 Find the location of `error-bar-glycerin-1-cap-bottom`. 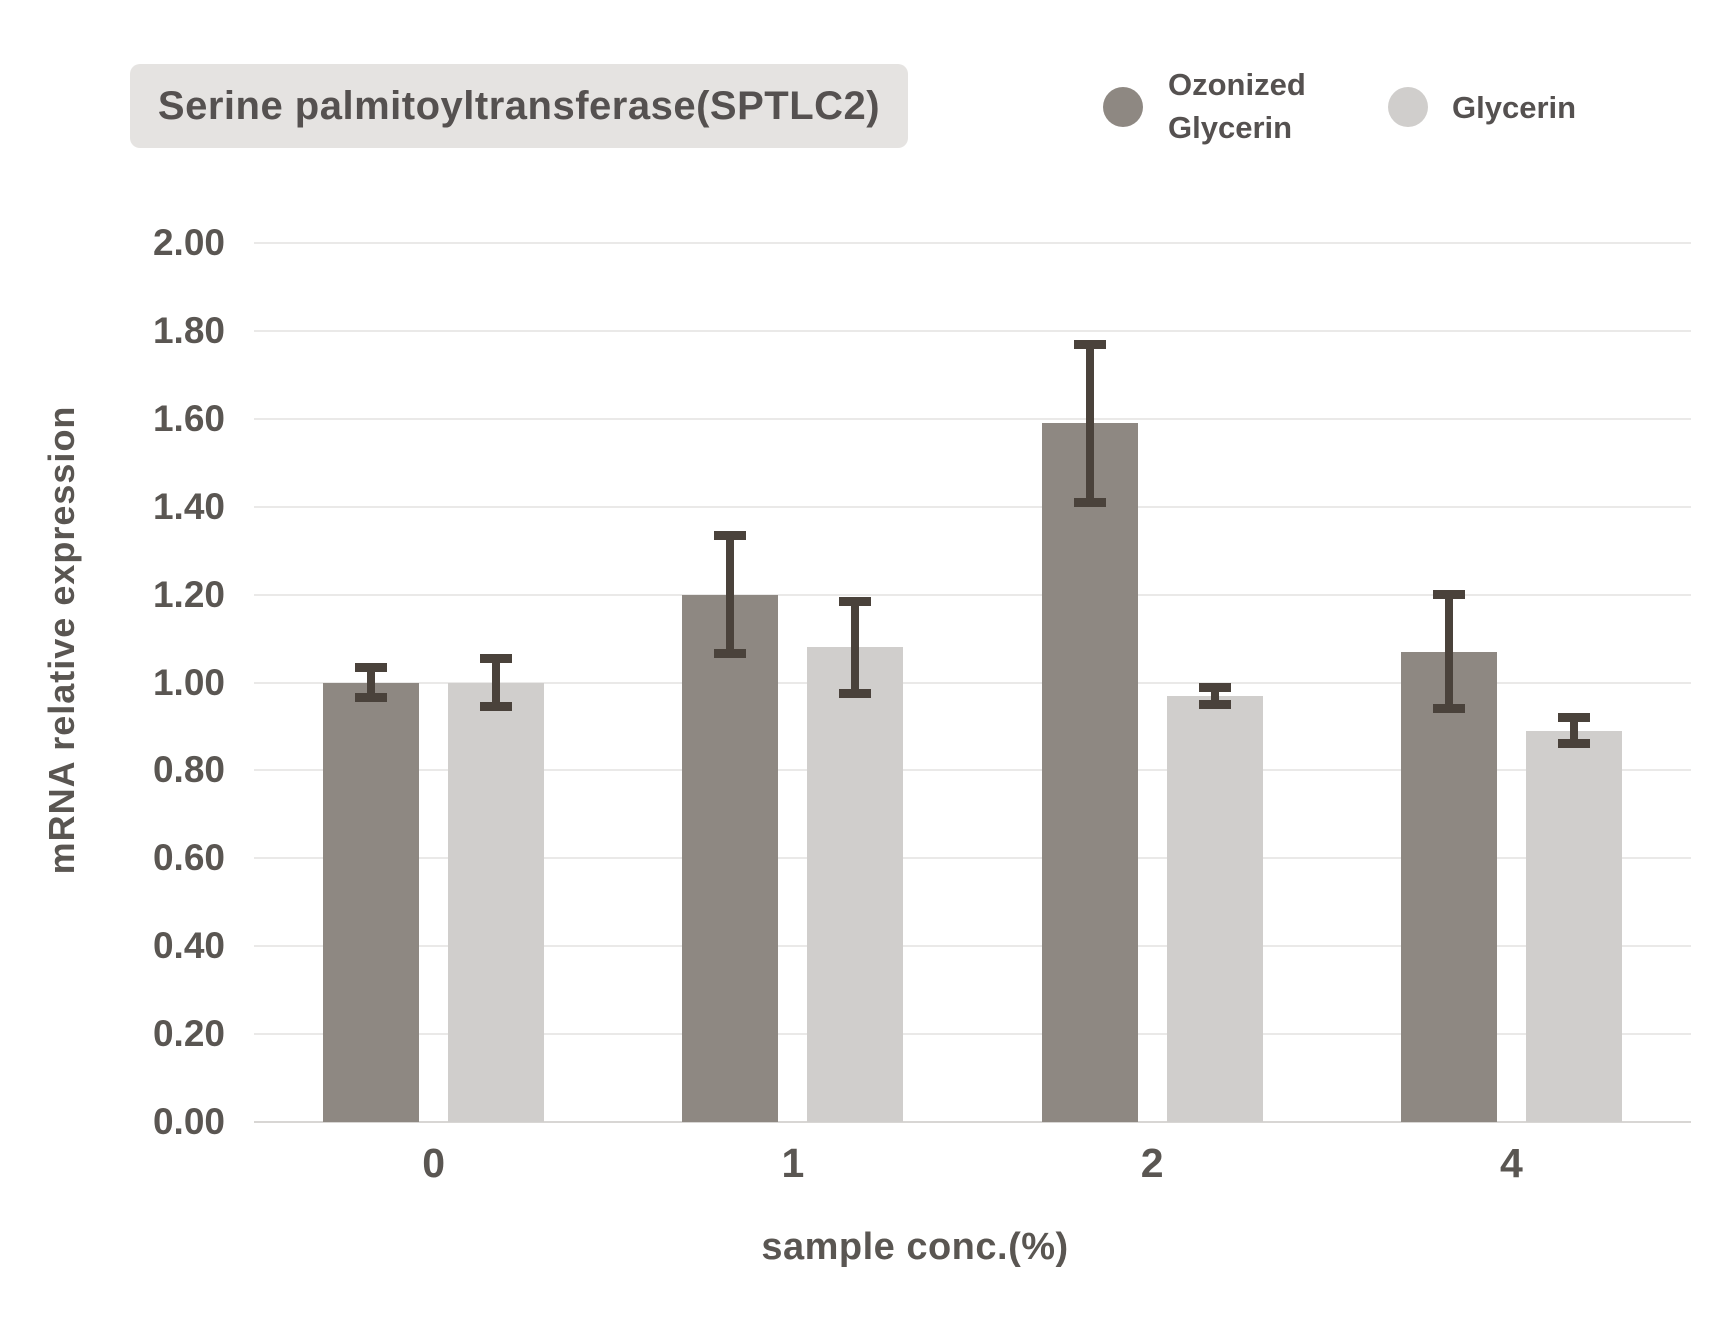

error-bar-glycerin-1-cap-bottom is located at coordinates (855, 693).